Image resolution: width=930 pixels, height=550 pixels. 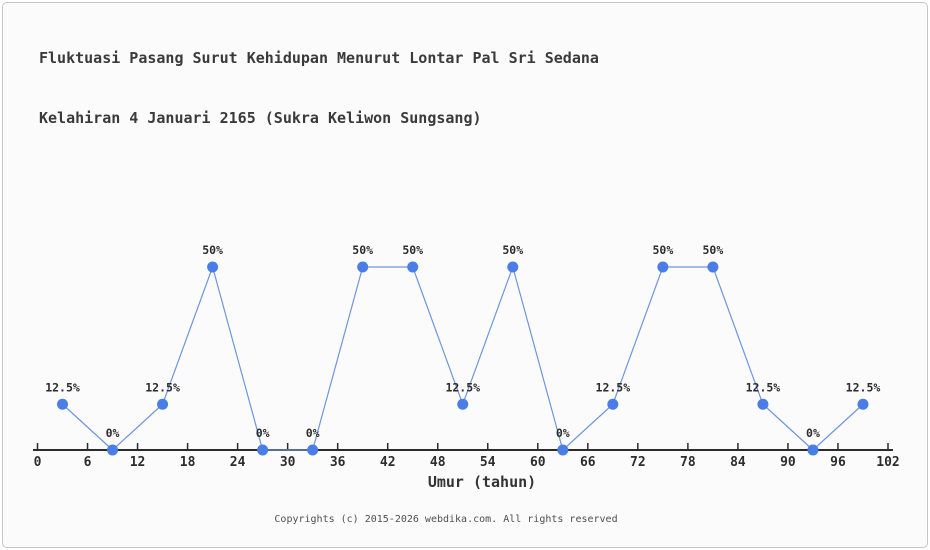 I want to click on x-axis-tick-label: 54, so click(x=488, y=462).